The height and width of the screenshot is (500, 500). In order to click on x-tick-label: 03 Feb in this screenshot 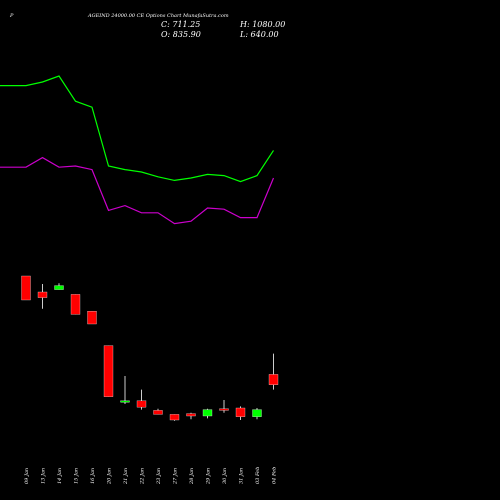, I will do `click(258, 475)`.